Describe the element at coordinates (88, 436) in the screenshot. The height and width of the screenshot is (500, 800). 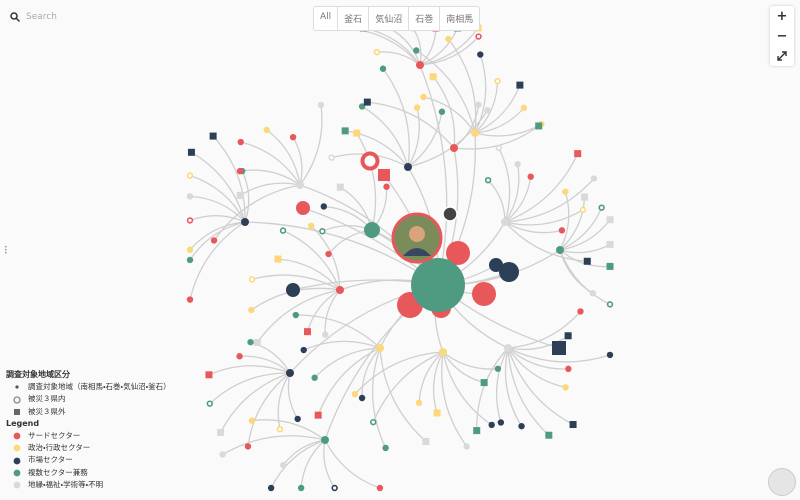
I see `legend-row: サードセクター` at that location.